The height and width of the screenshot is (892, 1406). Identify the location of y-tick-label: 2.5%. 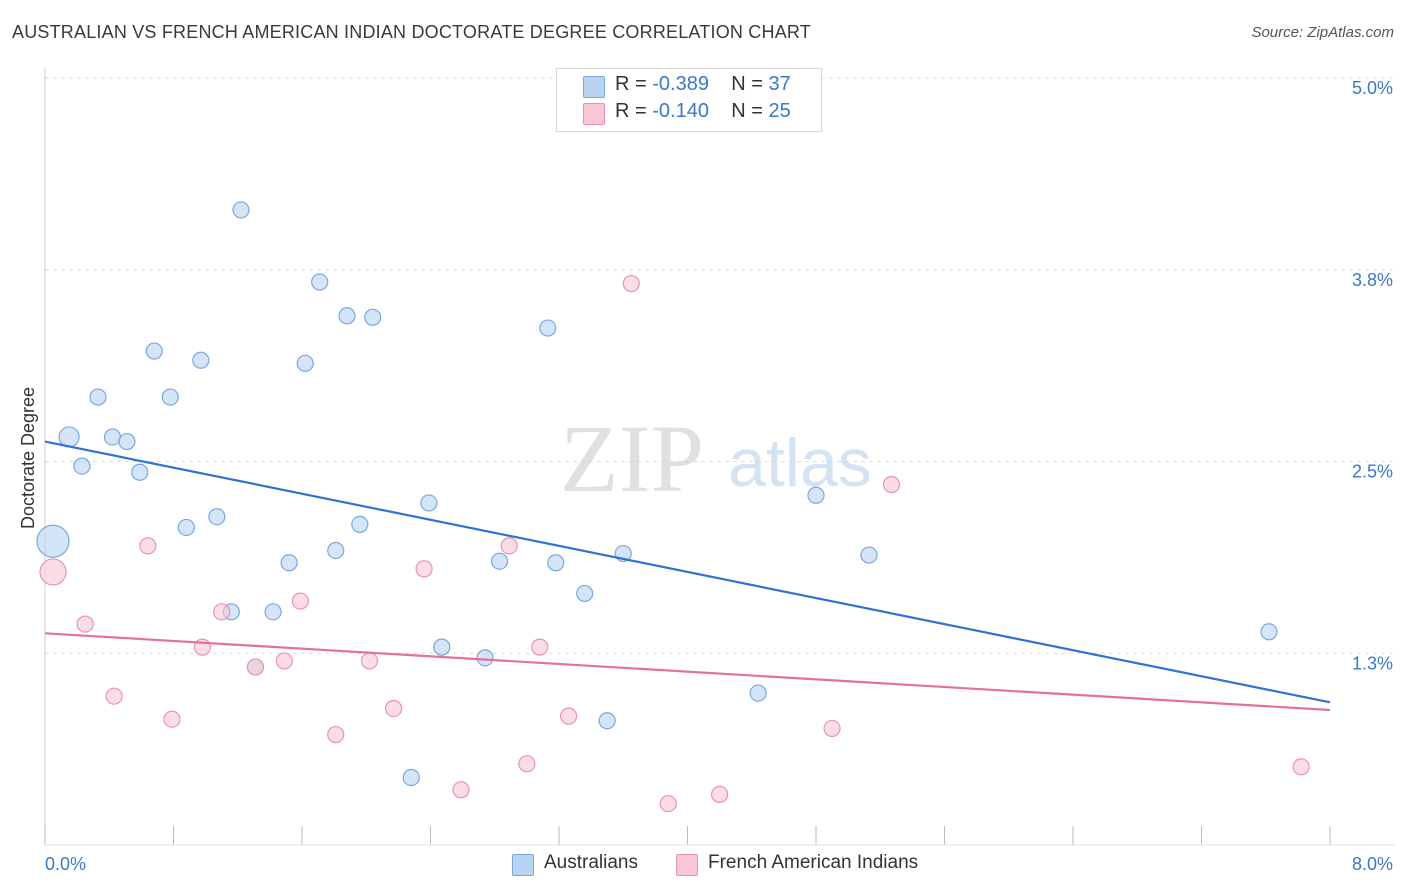
(1372, 472).